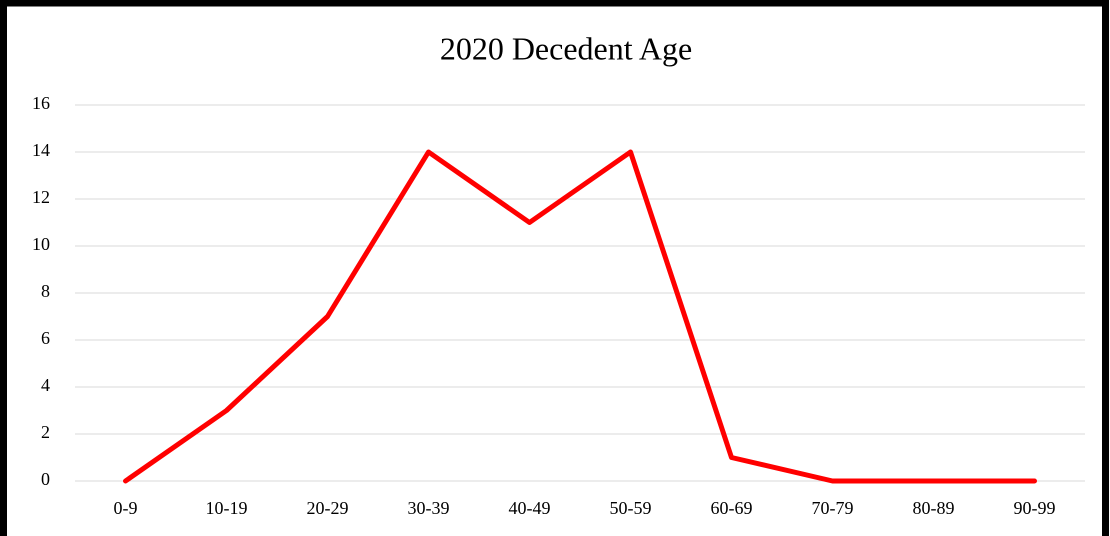  What do you see at coordinates (732, 508) in the screenshot?
I see `x-tick-label: 60-69` at bounding box center [732, 508].